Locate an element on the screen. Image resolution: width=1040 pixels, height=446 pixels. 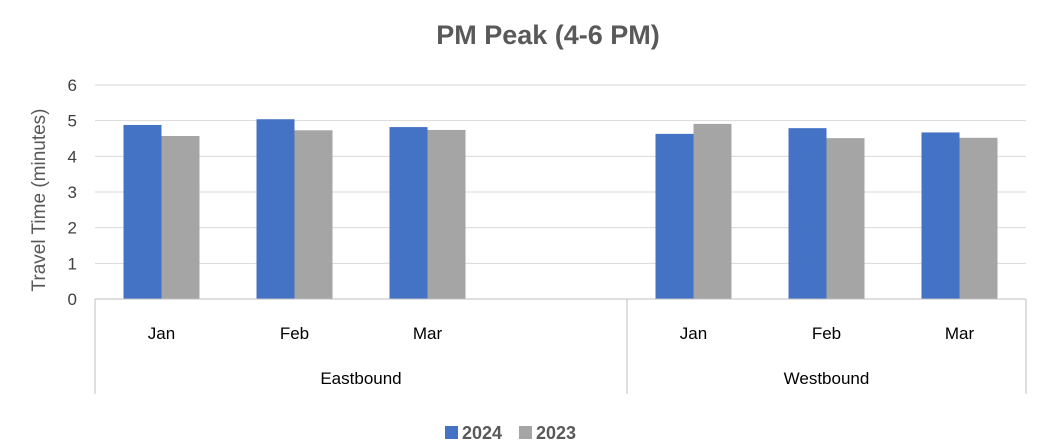
y-axis-ticks: 0 1 2 3 4 5 6 is located at coordinates (72, 192).